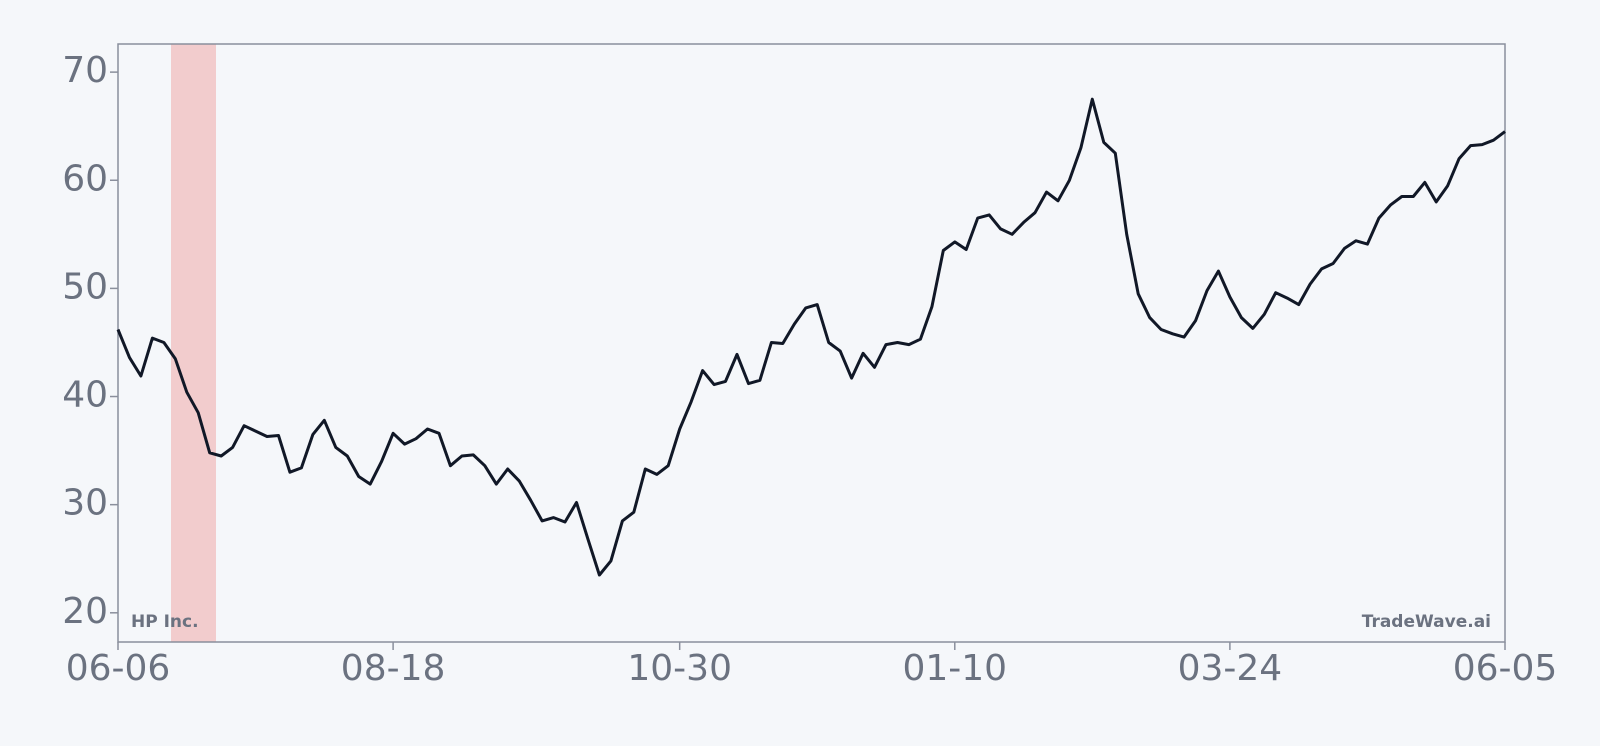  What do you see at coordinates (85, 611) in the screenshot?
I see `y-tick-label: 20` at bounding box center [85, 611].